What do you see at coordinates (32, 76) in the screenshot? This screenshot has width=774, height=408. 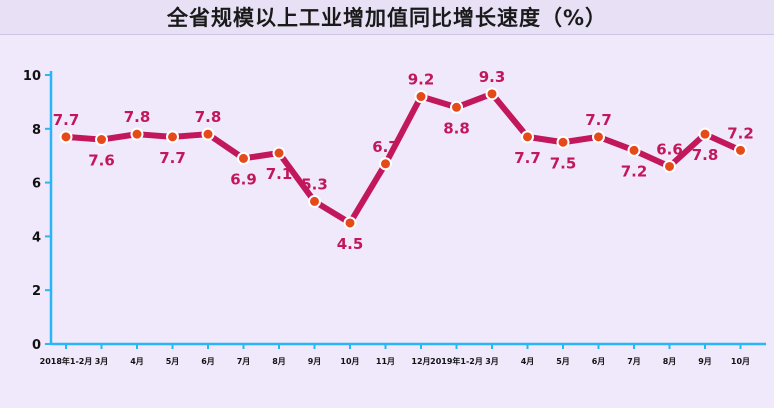 I see `y-tick-label: 10` at bounding box center [32, 76].